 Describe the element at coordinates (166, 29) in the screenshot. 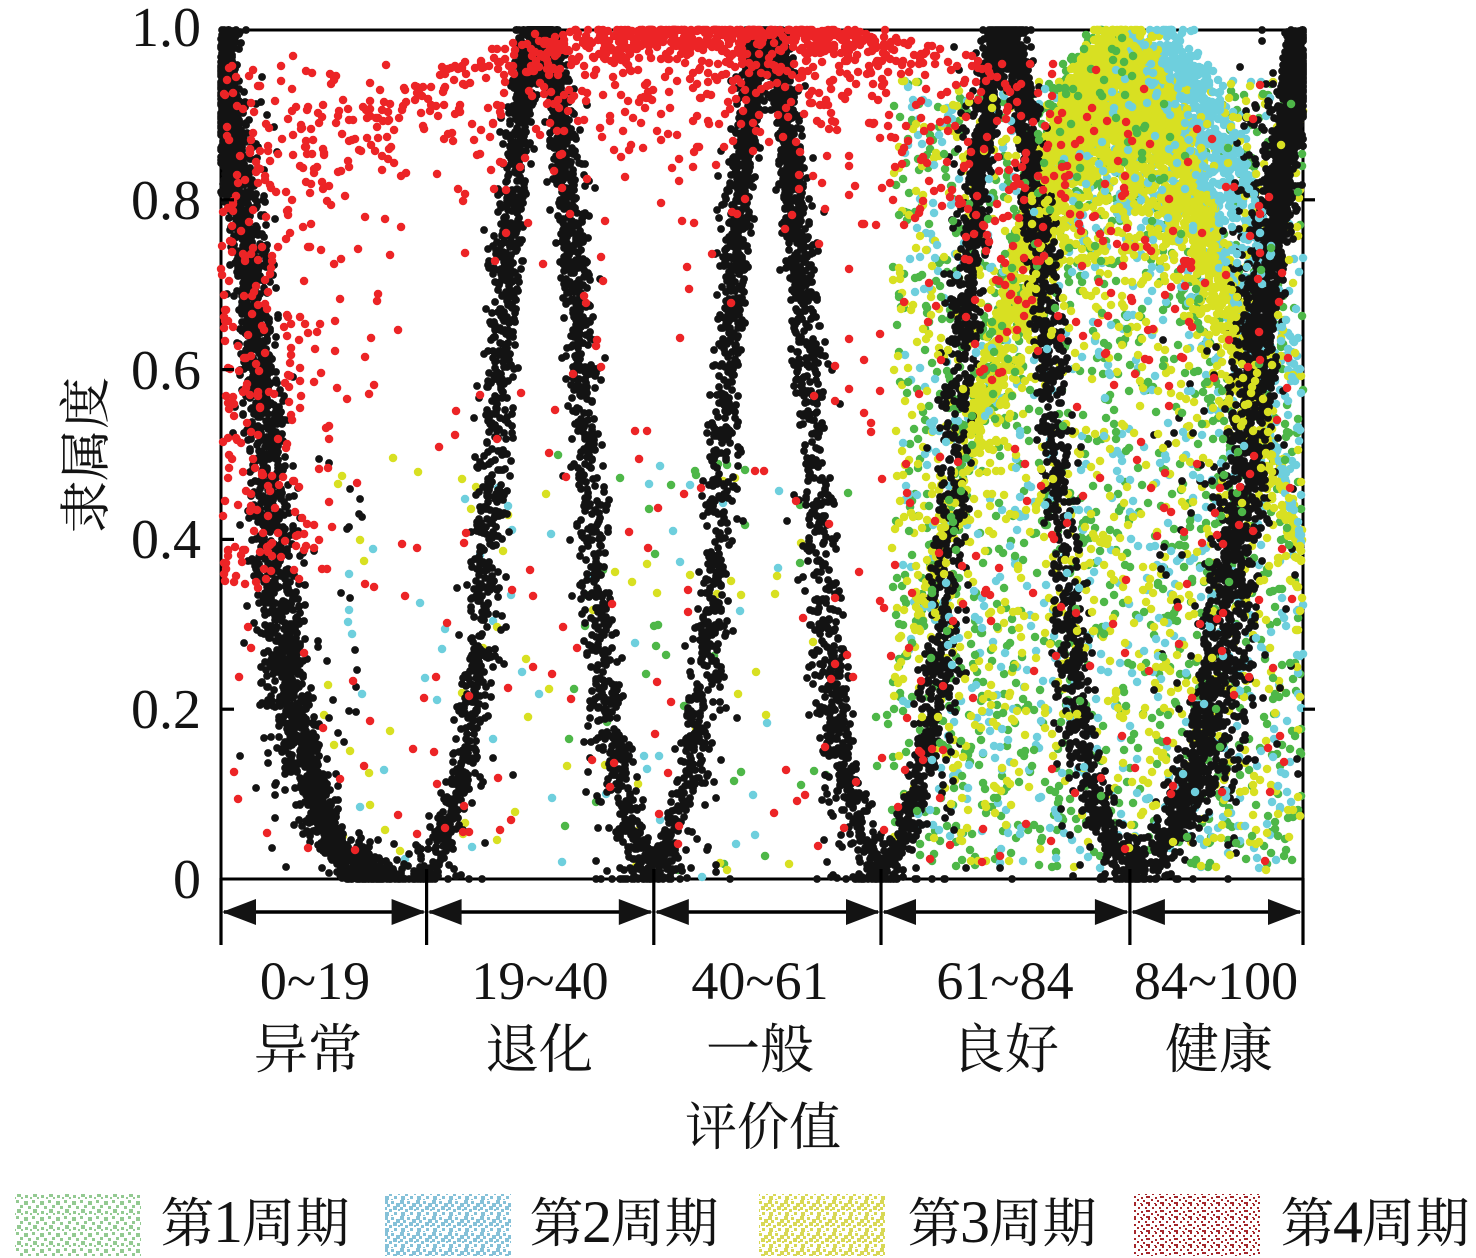

I see `svg-text: 1.0` at that location.